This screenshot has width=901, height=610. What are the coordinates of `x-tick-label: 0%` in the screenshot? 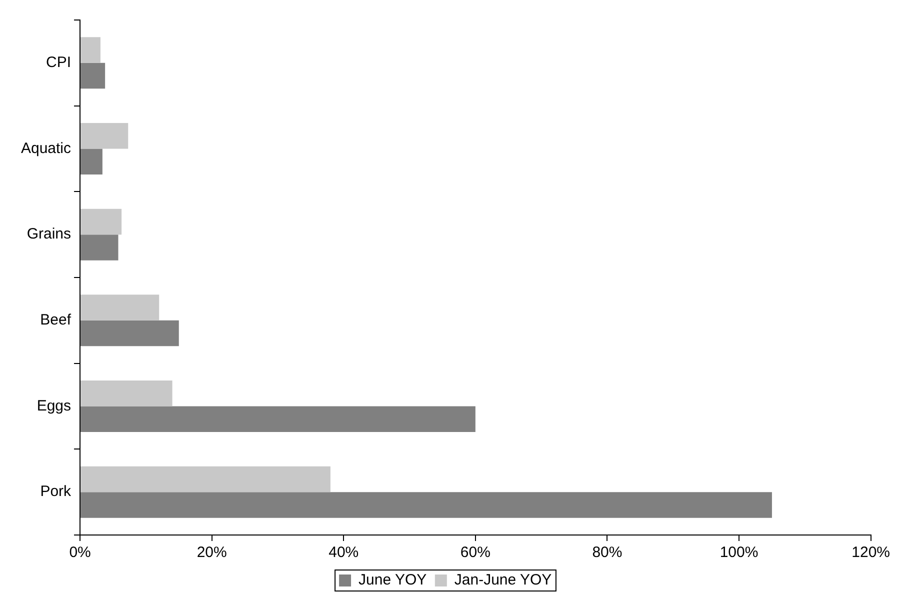 It's located at (80, 553).